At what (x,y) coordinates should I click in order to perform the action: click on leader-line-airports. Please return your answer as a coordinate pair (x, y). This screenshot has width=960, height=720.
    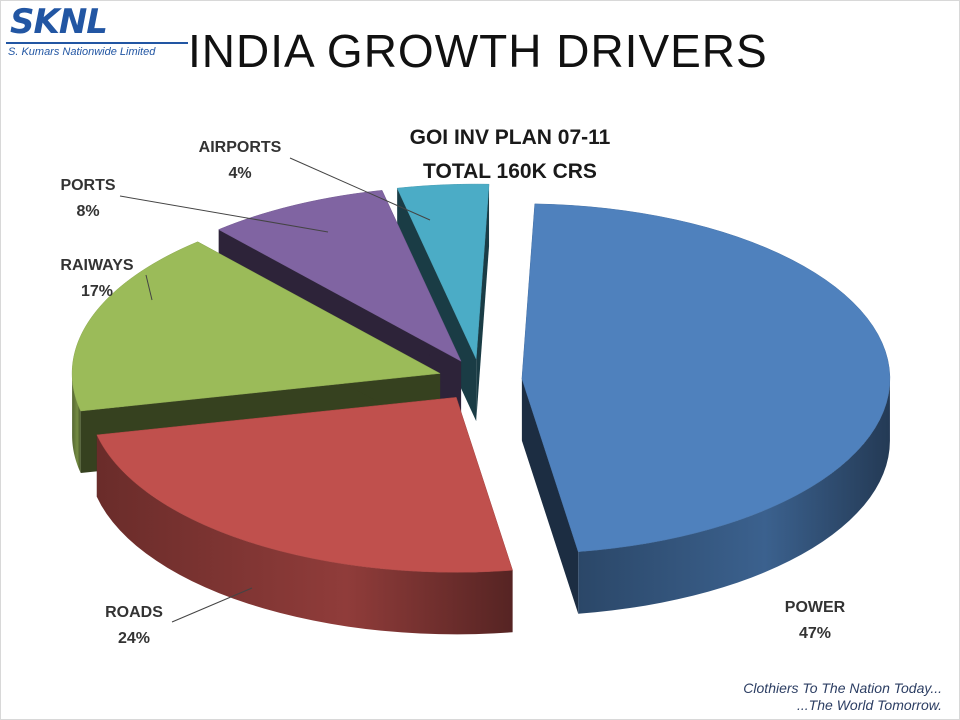
    Looking at the image, I should click on (360, 189).